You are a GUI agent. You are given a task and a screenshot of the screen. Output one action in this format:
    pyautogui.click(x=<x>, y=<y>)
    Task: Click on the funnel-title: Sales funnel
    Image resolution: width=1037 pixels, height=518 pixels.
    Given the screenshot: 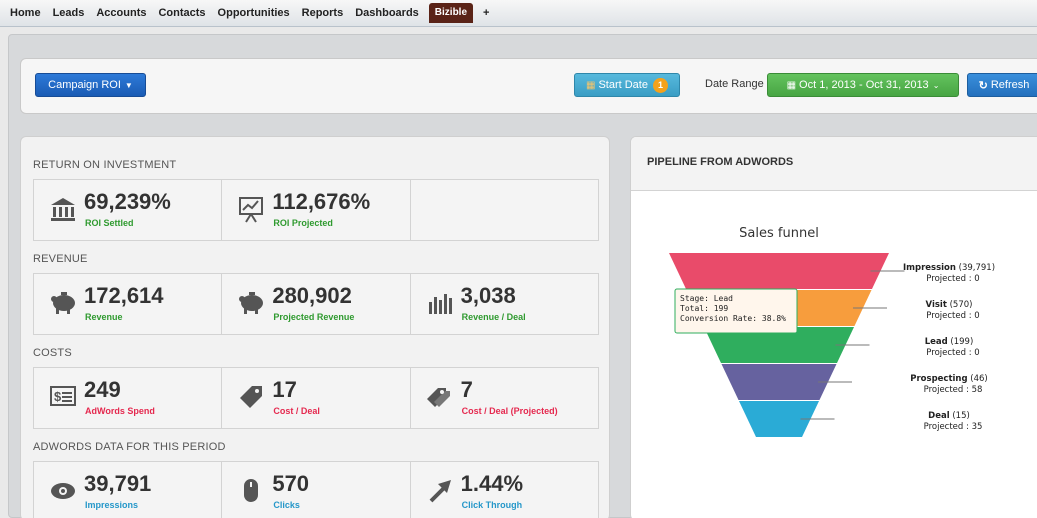 What is the action you would take?
    pyautogui.click(x=779, y=233)
    